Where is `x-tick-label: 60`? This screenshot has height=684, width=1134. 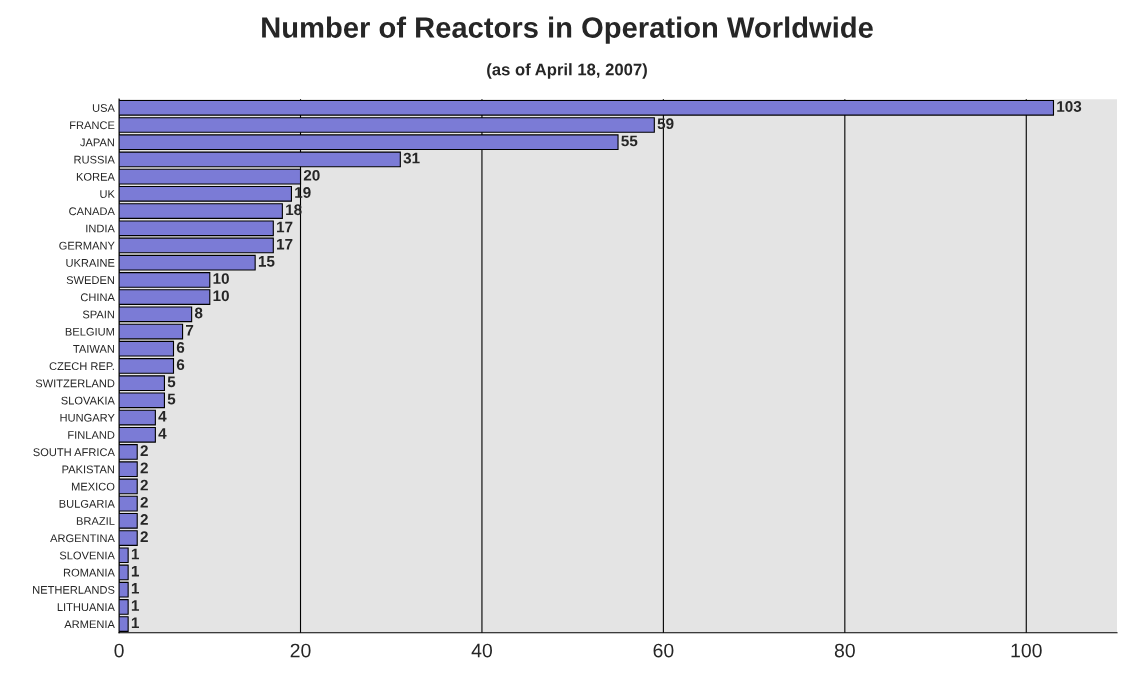
x-tick-label: 60 is located at coordinates (663, 650).